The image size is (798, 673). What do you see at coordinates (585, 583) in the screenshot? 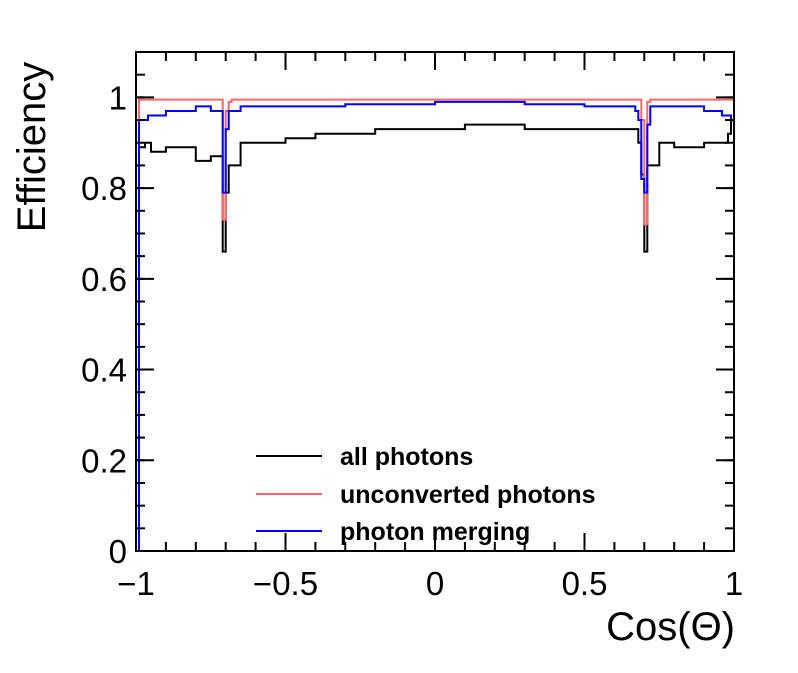
I see `x-tick-label: 0.5` at bounding box center [585, 583].